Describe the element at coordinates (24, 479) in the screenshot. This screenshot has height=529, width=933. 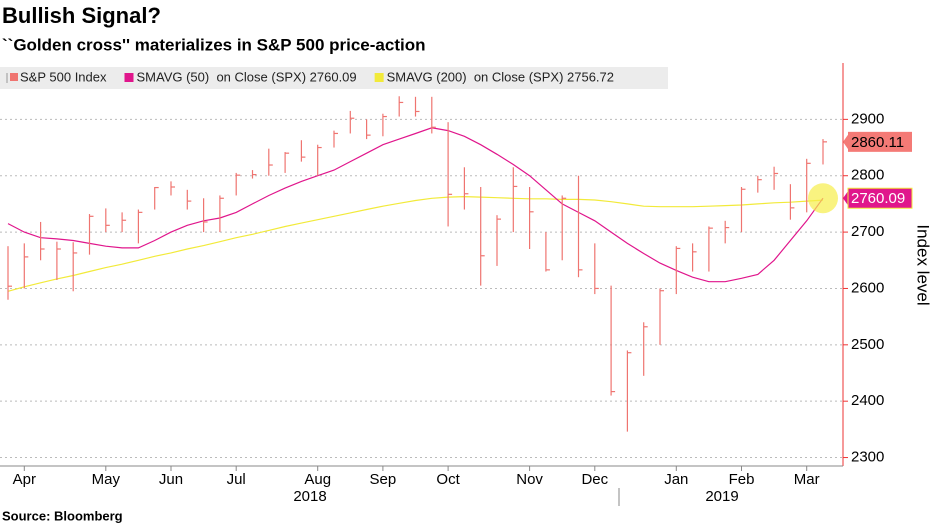
I see `x-tick-label: Apr` at that location.